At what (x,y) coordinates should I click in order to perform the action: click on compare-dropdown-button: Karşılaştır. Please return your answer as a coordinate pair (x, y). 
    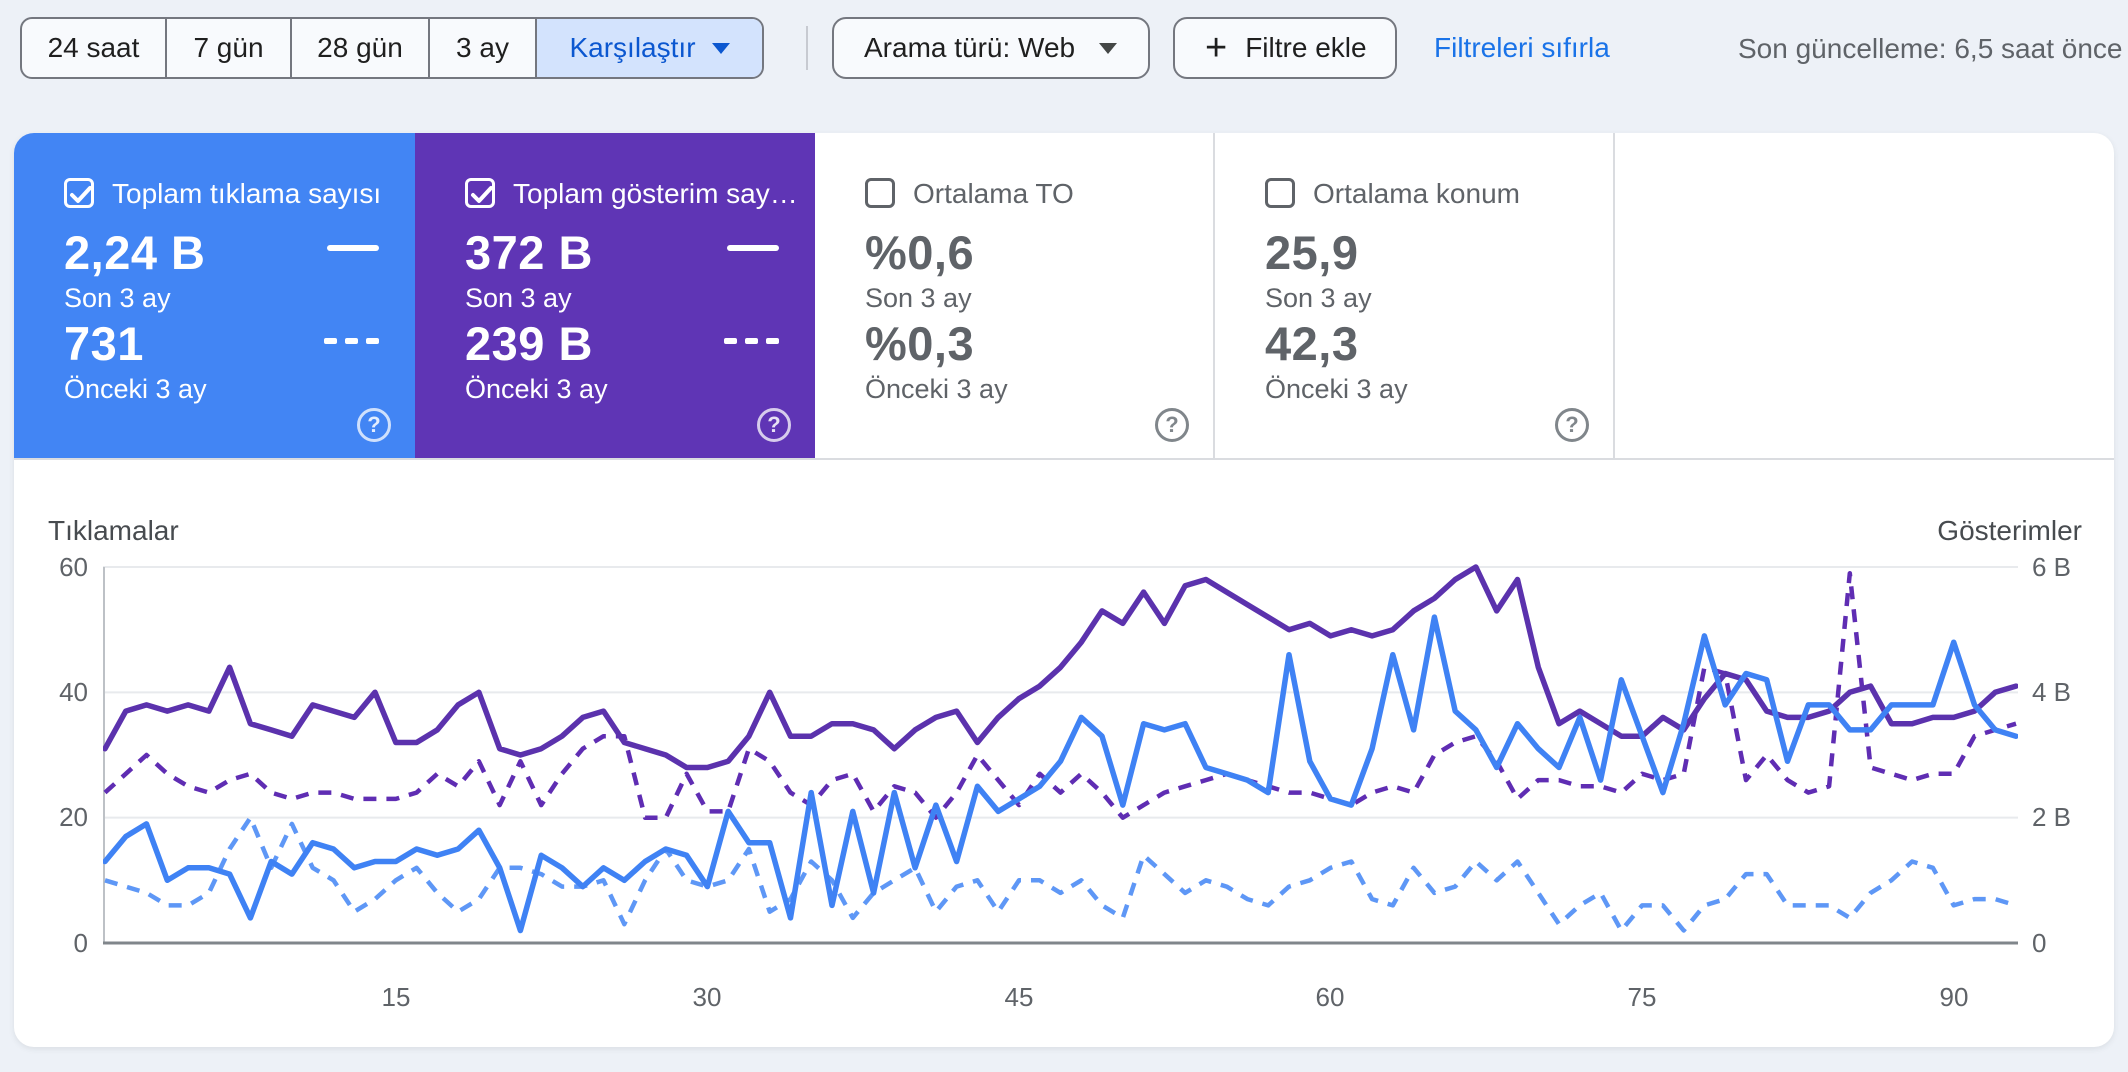
    Looking at the image, I should click on (648, 48).